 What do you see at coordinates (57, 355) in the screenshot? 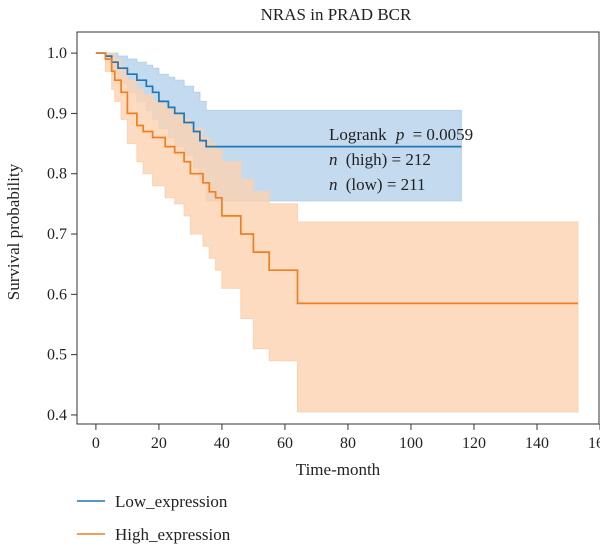
I see `y-tick-label: 0.5` at bounding box center [57, 355].